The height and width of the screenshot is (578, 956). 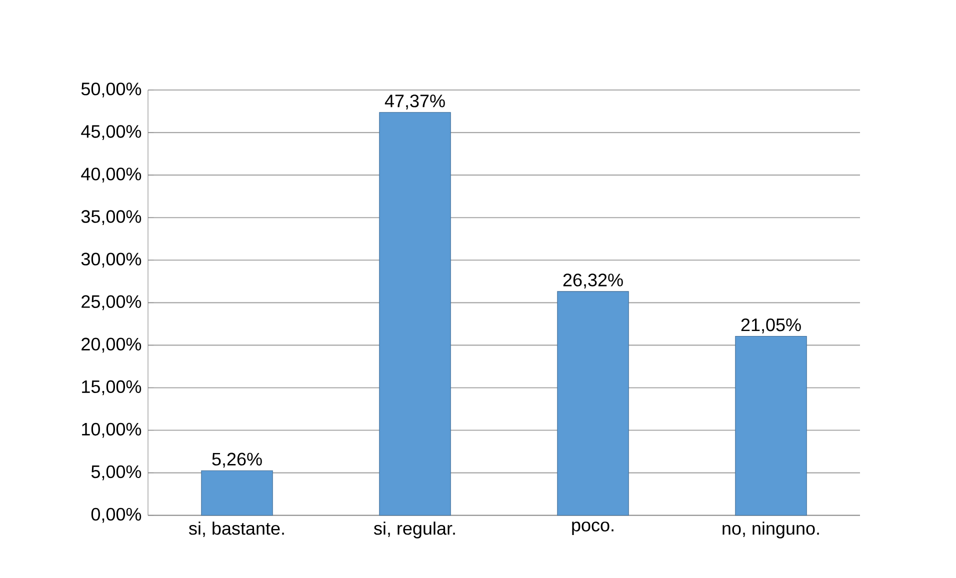 I want to click on y-tick-label: 40,00%, so click(x=111, y=175).